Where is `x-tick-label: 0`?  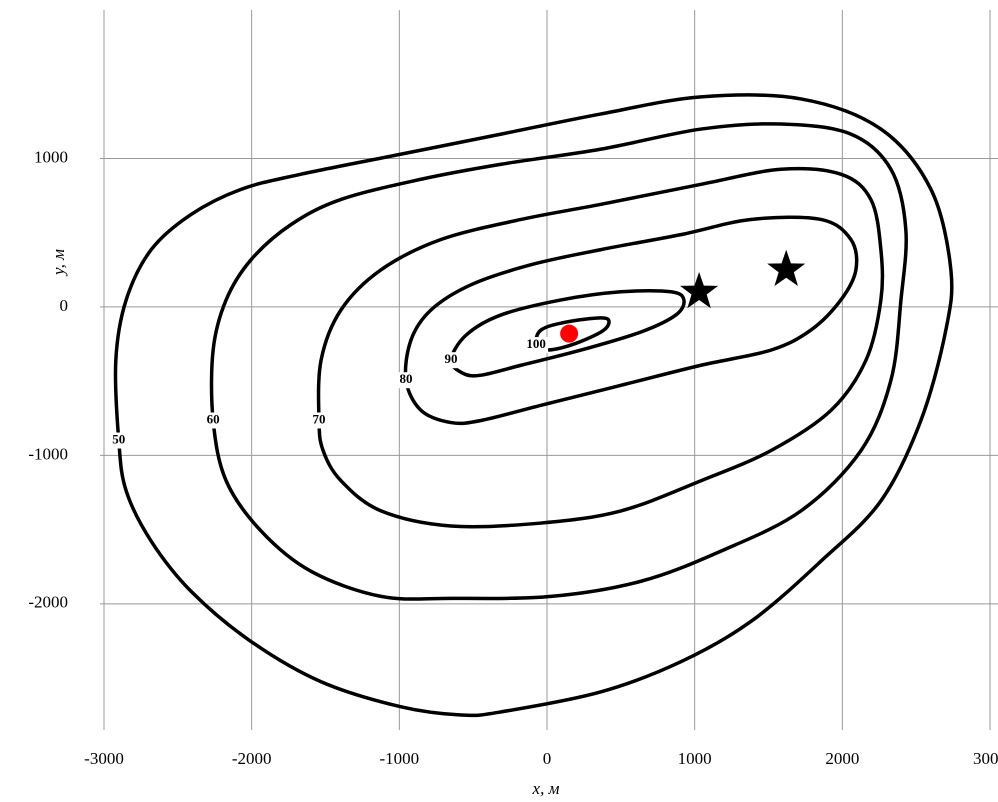 x-tick-label: 0 is located at coordinates (547, 758).